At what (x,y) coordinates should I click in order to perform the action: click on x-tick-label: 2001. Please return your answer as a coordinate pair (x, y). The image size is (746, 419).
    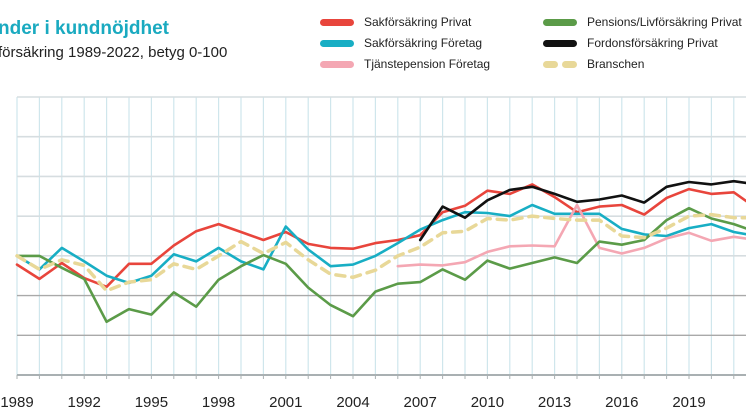
    Looking at the image, I should click on (285, 402).